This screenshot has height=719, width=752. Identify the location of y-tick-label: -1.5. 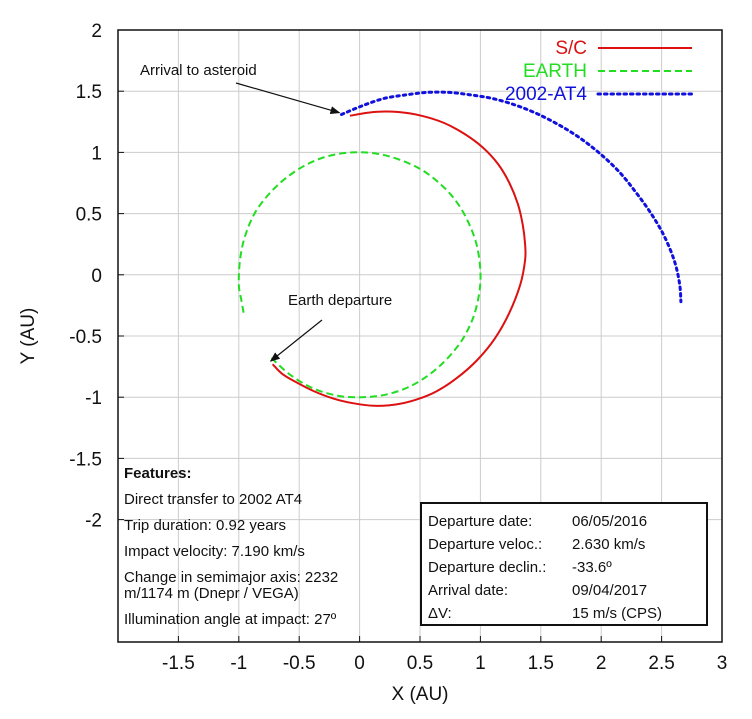
(85, 459).